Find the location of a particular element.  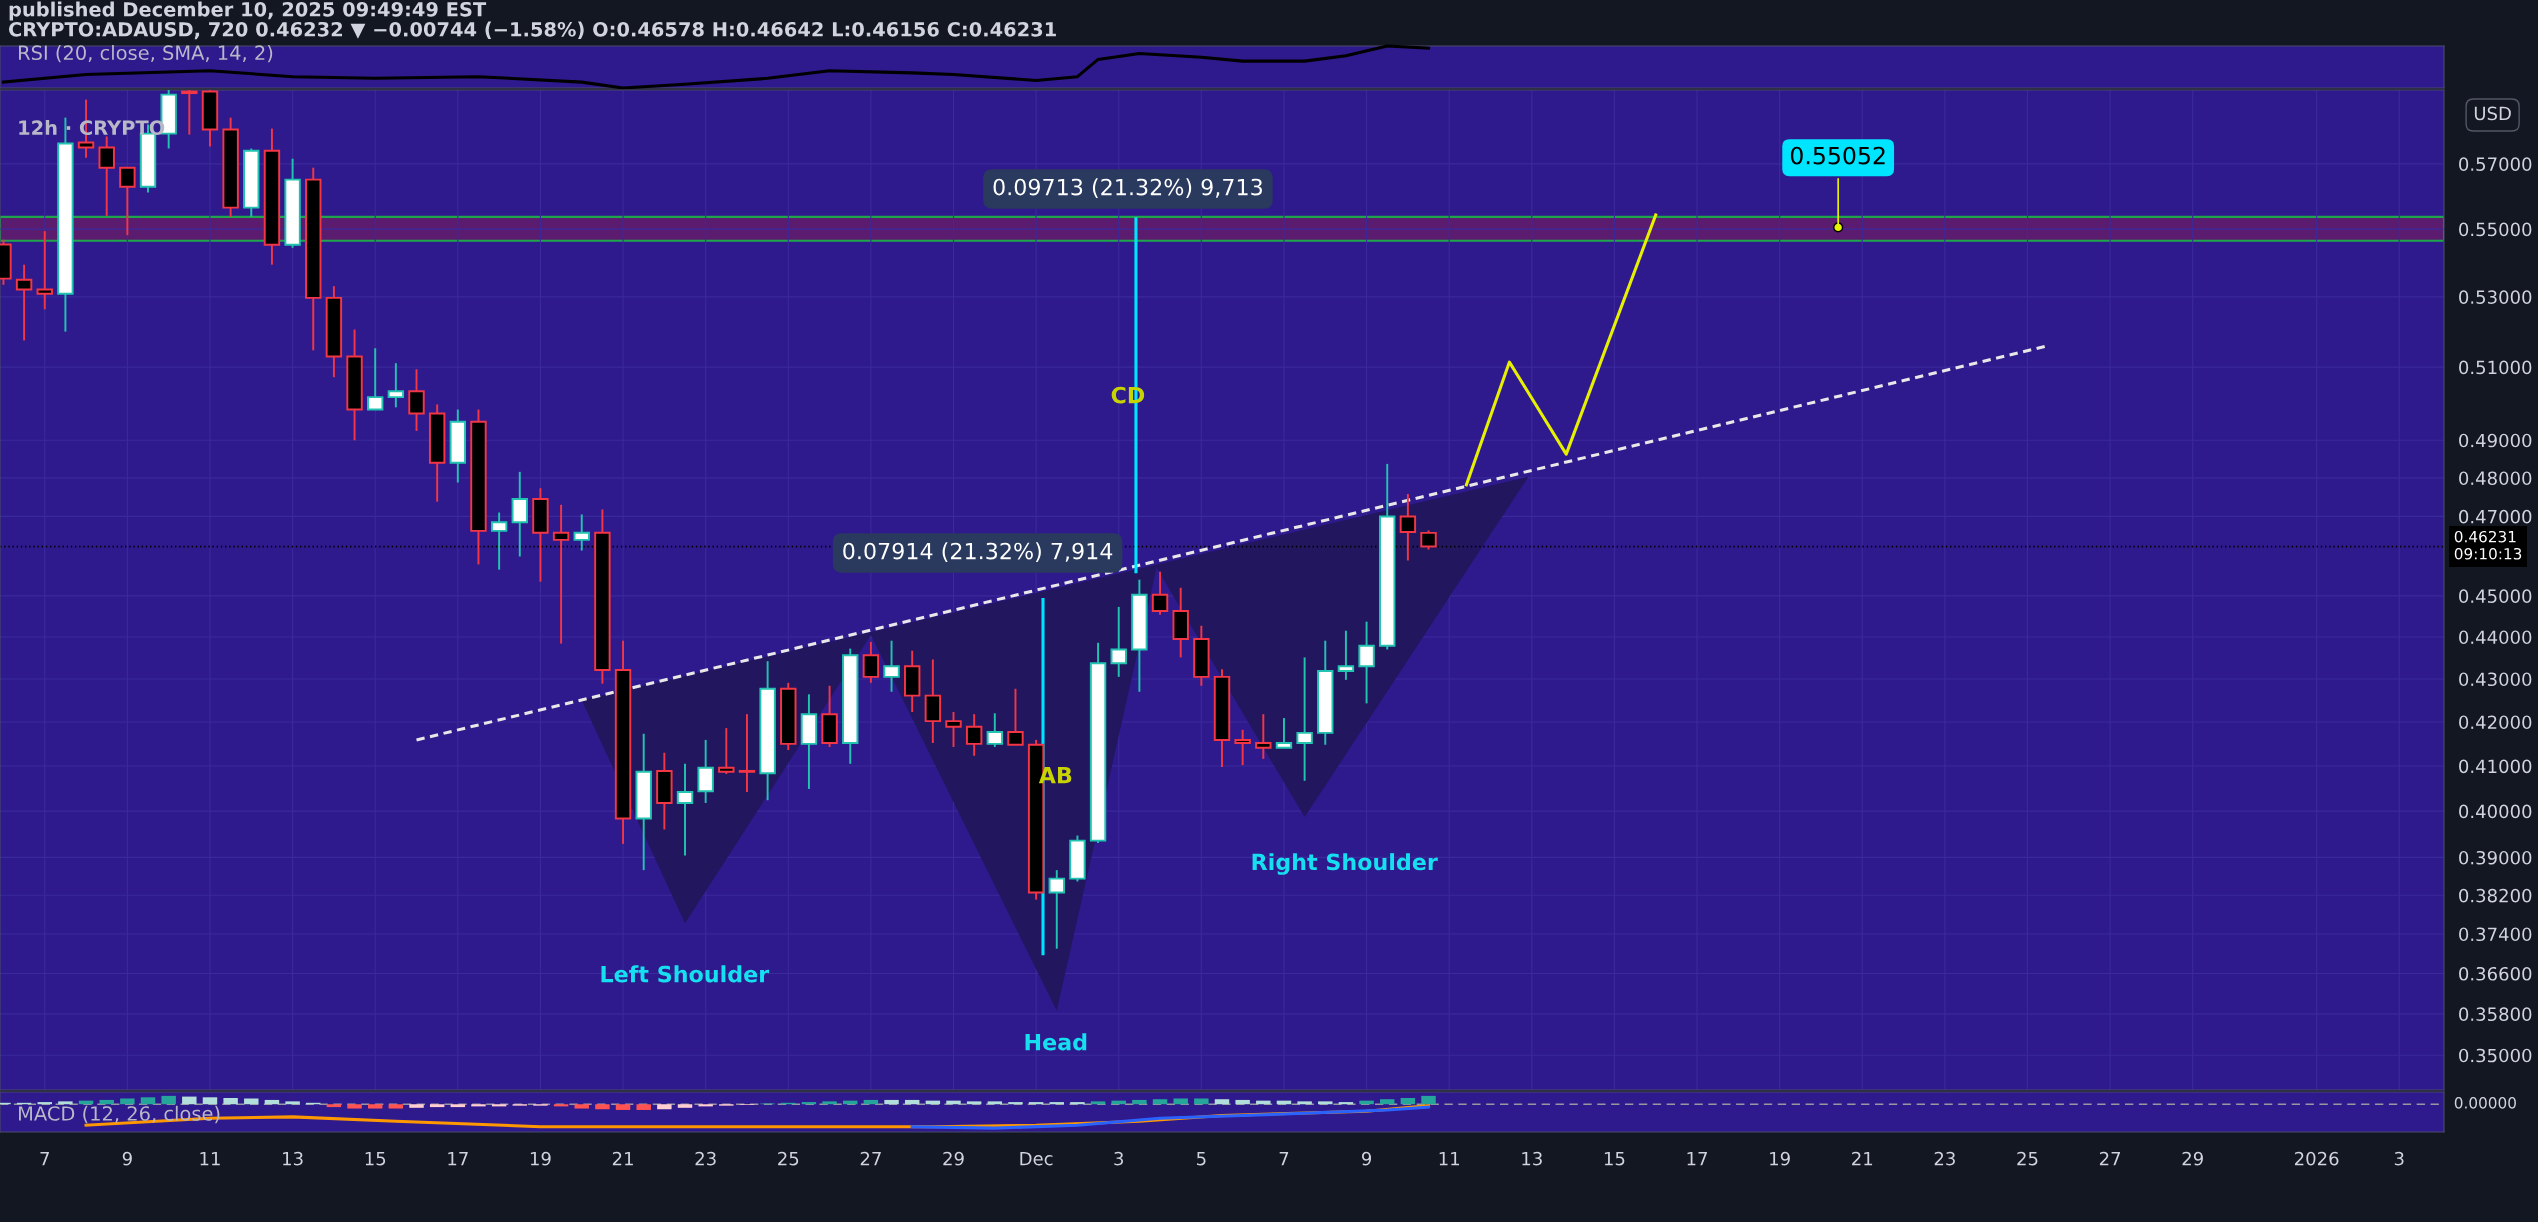

y-tick-label: 0.41000 is located at coordinates (2495, 766).